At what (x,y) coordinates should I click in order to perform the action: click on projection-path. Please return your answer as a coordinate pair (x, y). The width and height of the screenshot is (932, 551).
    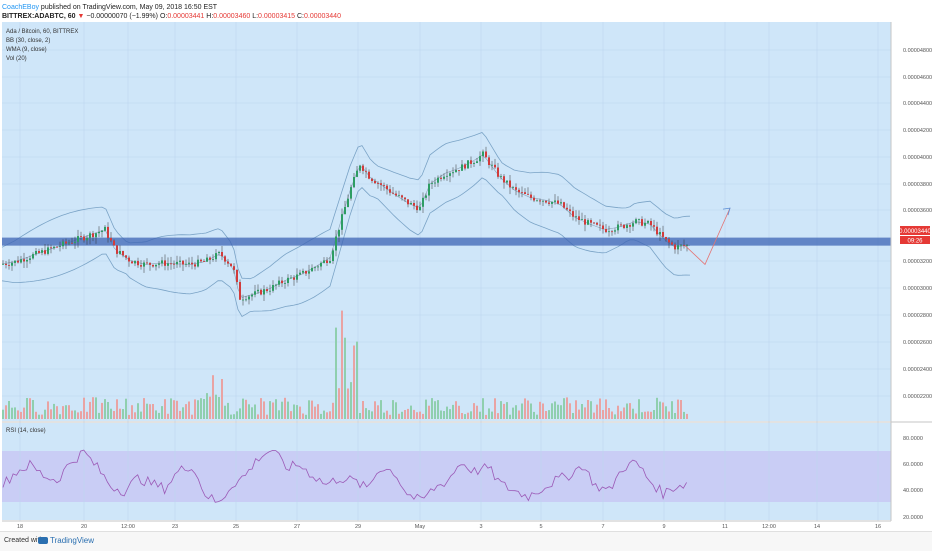
    Looking at the image, I should click on (707, 236).